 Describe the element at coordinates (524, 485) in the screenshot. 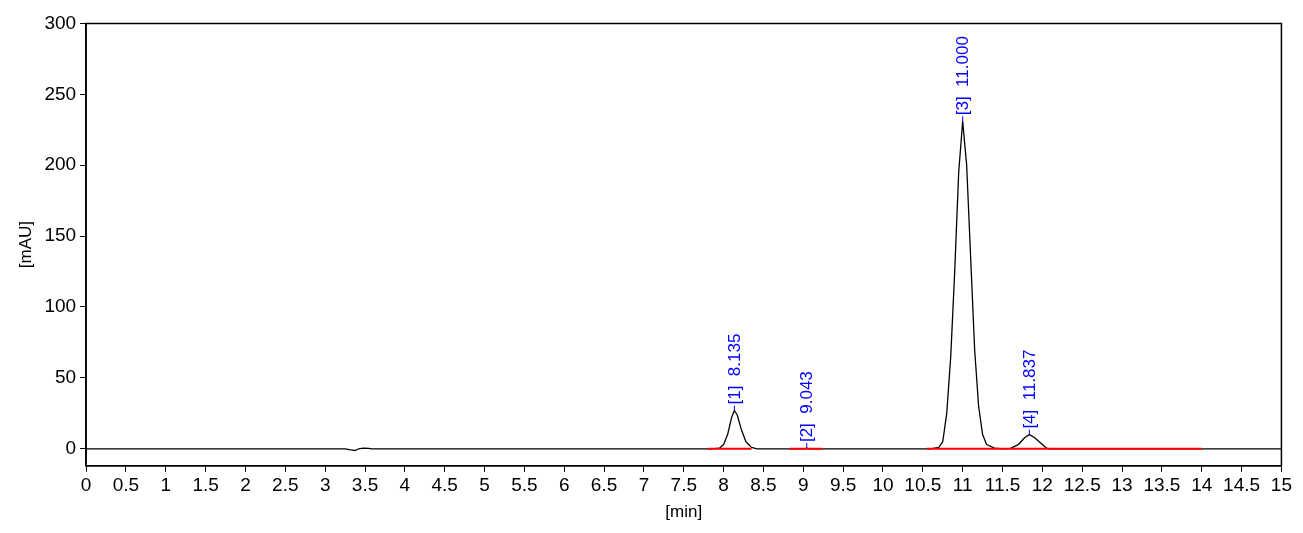

I see `x-tick-label: 5.5` at that location.